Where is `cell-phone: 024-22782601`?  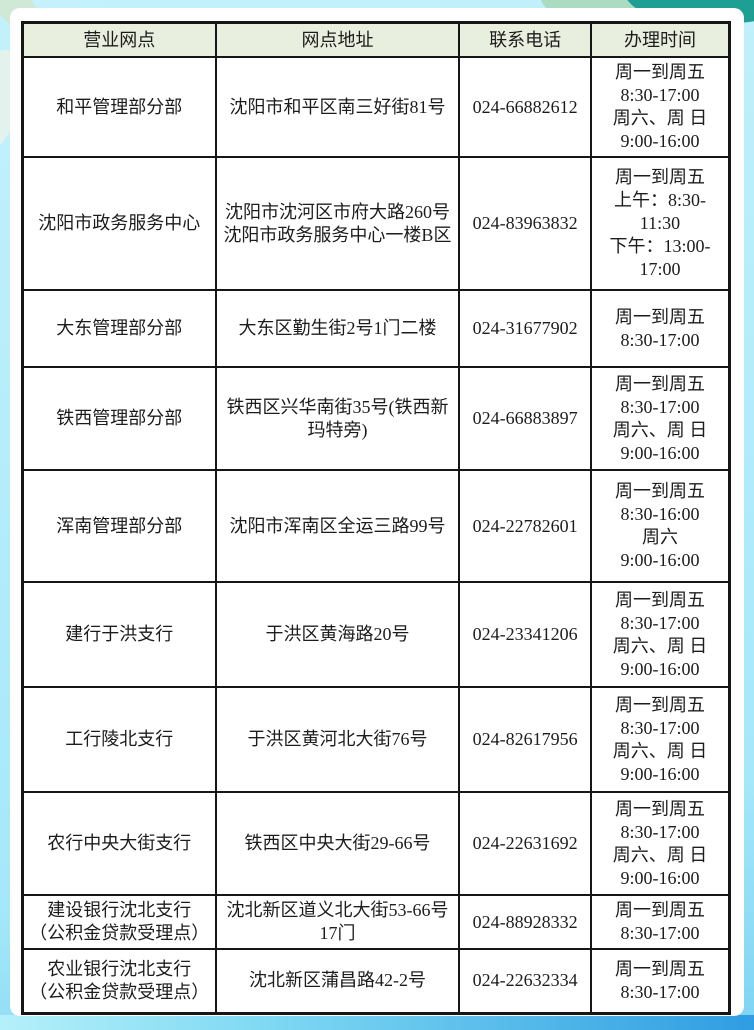
cell-phone: 024-22782601 is located at coordinates (525, 526).